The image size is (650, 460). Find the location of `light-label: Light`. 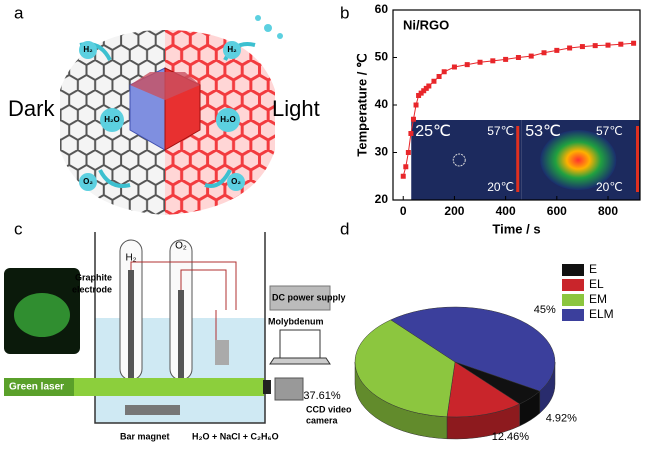

light-label: Light is located at coordinates (296, 108).